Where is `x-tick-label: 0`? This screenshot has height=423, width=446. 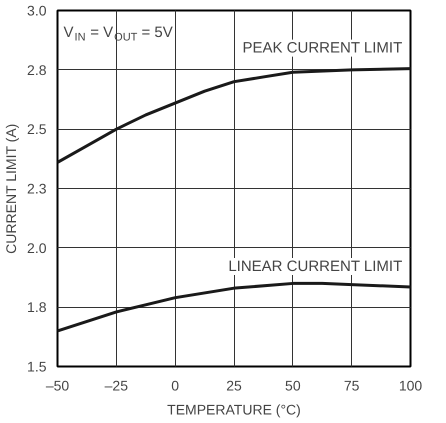
x-tick-label: 0 is located at coordinates (175, 386).